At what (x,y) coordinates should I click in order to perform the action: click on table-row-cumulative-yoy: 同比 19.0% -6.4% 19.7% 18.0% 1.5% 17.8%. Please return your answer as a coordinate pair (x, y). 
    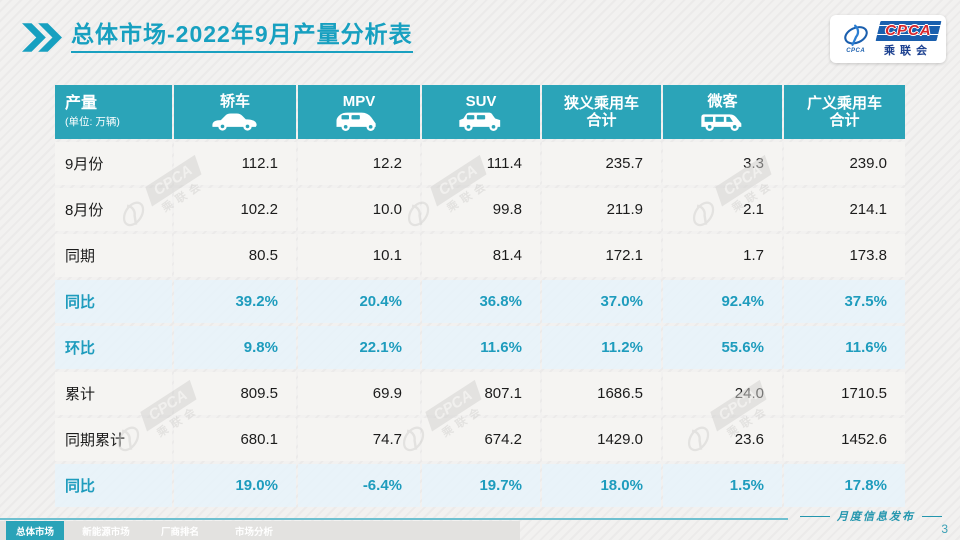
    Looking at the image, I should click on (480, 485).